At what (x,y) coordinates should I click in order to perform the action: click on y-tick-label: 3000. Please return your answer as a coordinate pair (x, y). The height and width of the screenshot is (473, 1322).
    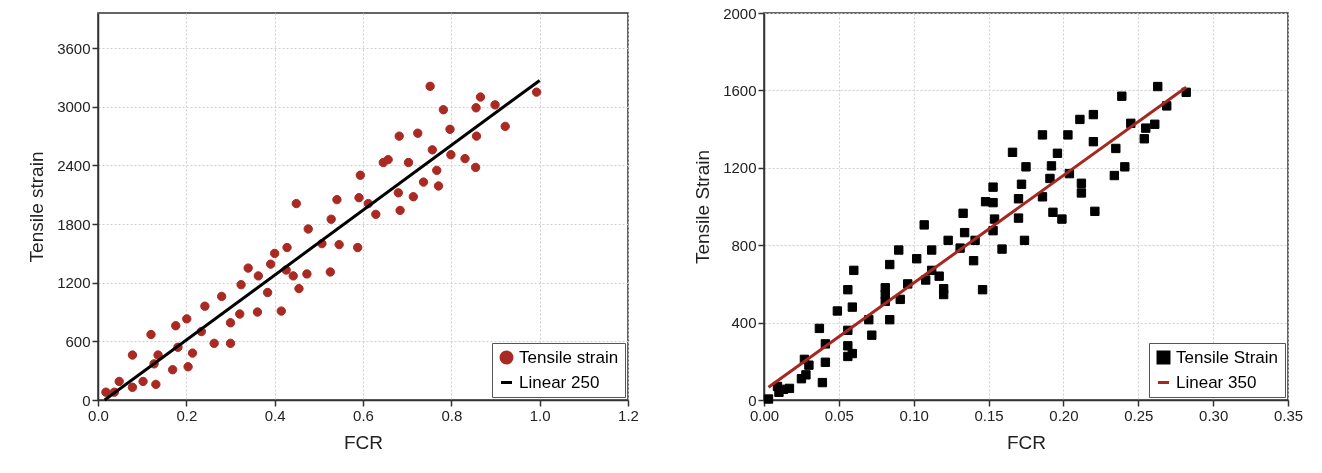
    Looking at the image, I should click on (74, 107).